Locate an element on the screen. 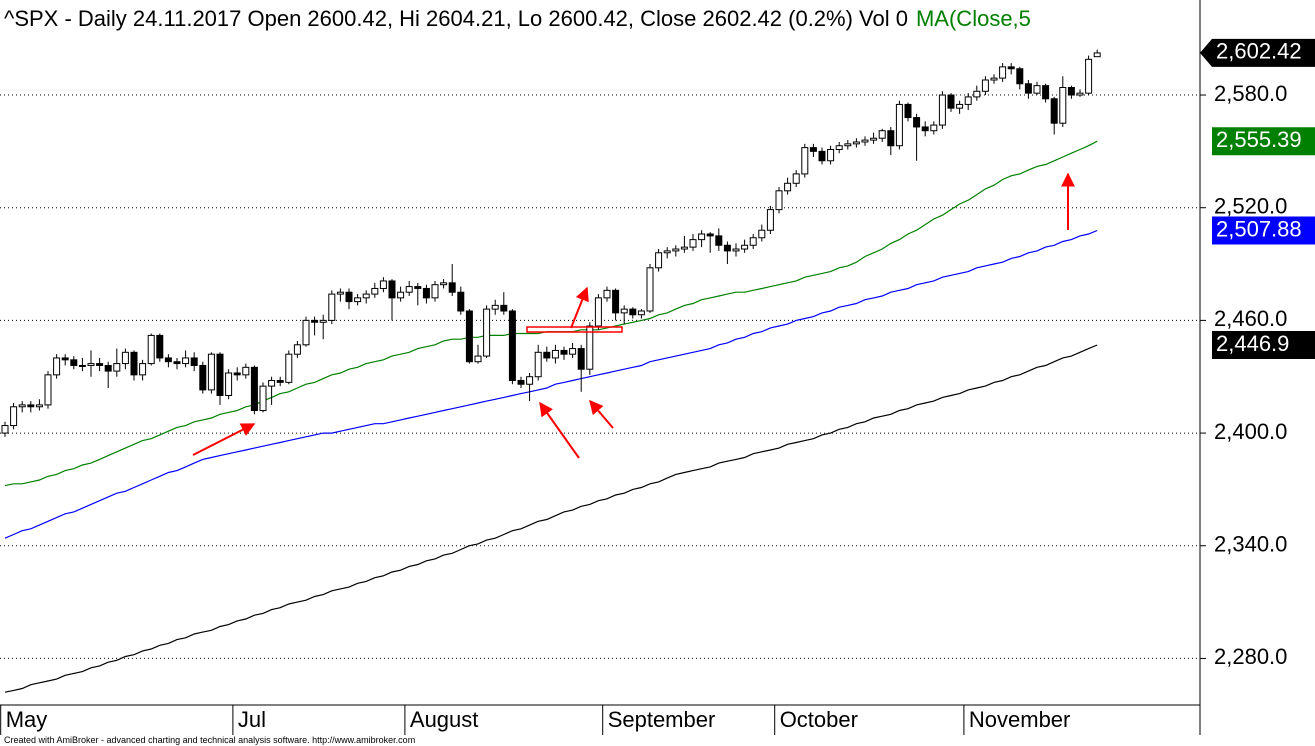 The height and width of the screenshot is (746, 1315). x-tick-label: August is located at coordinates (444, 719).